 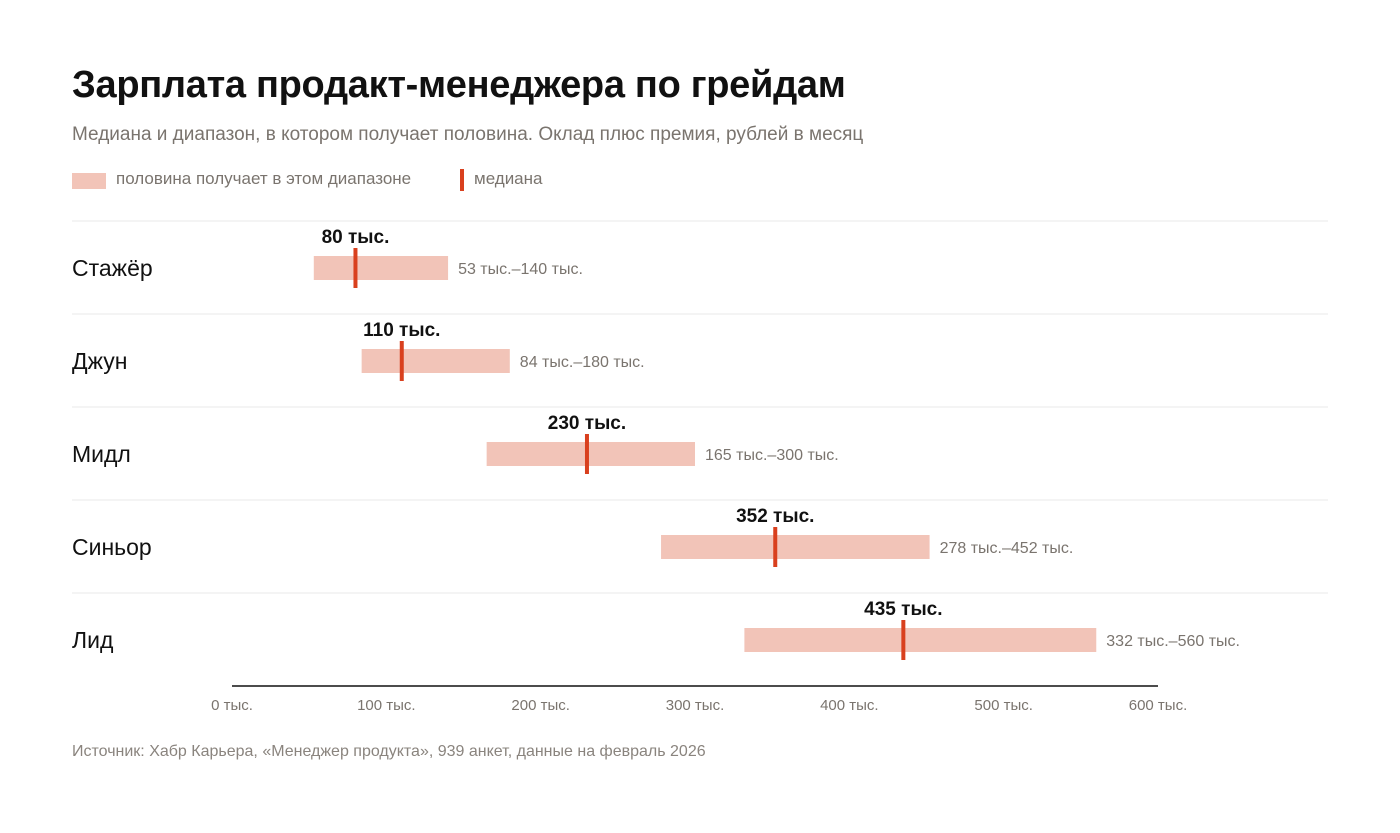 I want to click on grade-label: Синьор, so click(x=112, y=547).